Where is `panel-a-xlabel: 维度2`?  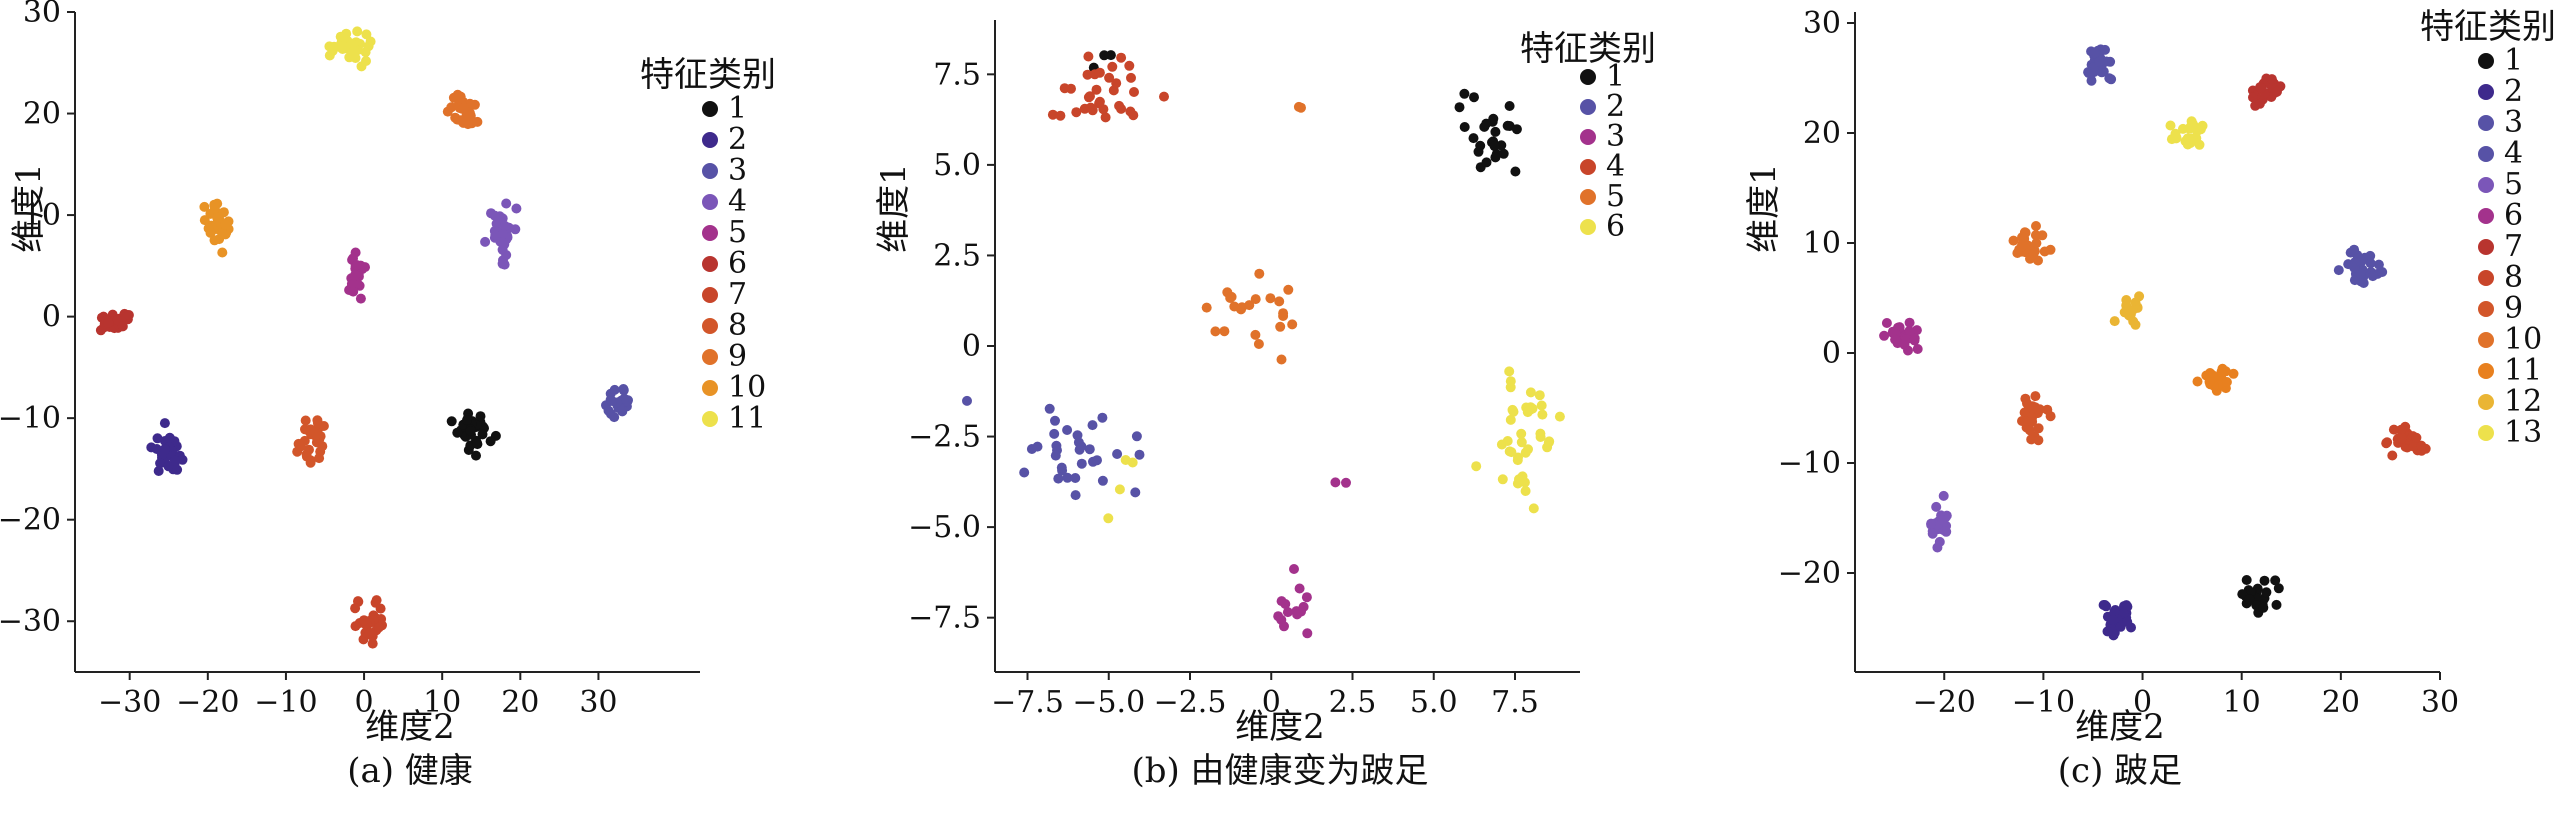
panel-a-xlabel: 维度2 is located at coordinates (410, 727).